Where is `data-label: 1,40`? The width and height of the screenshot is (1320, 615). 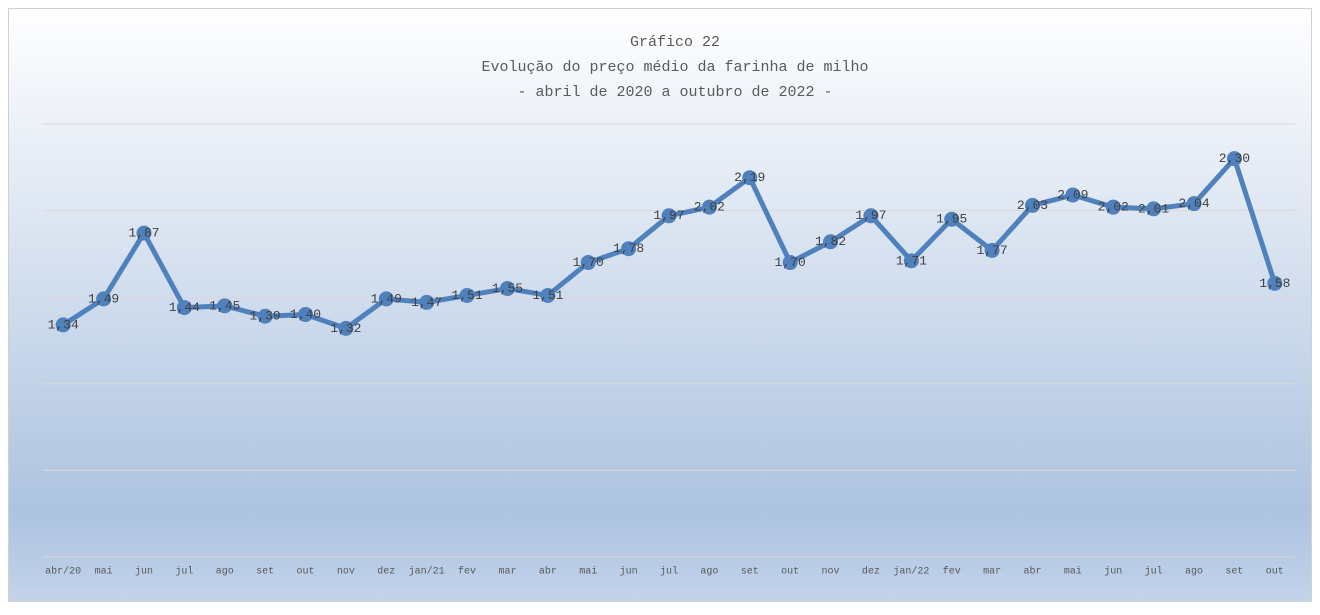 data-label: 1,40 is located at coordinates (305, 314).